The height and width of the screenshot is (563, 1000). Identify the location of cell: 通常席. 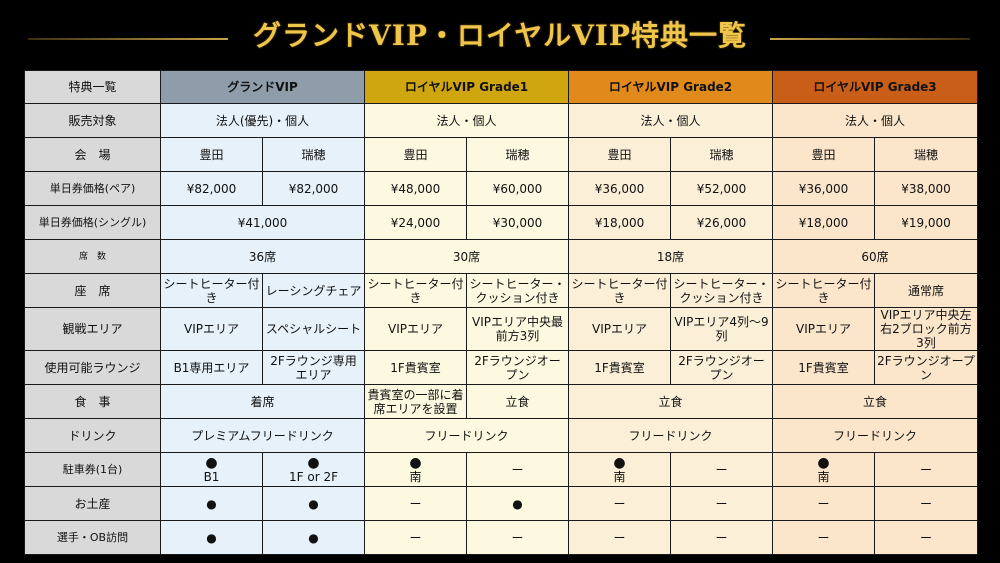
(926, 290).